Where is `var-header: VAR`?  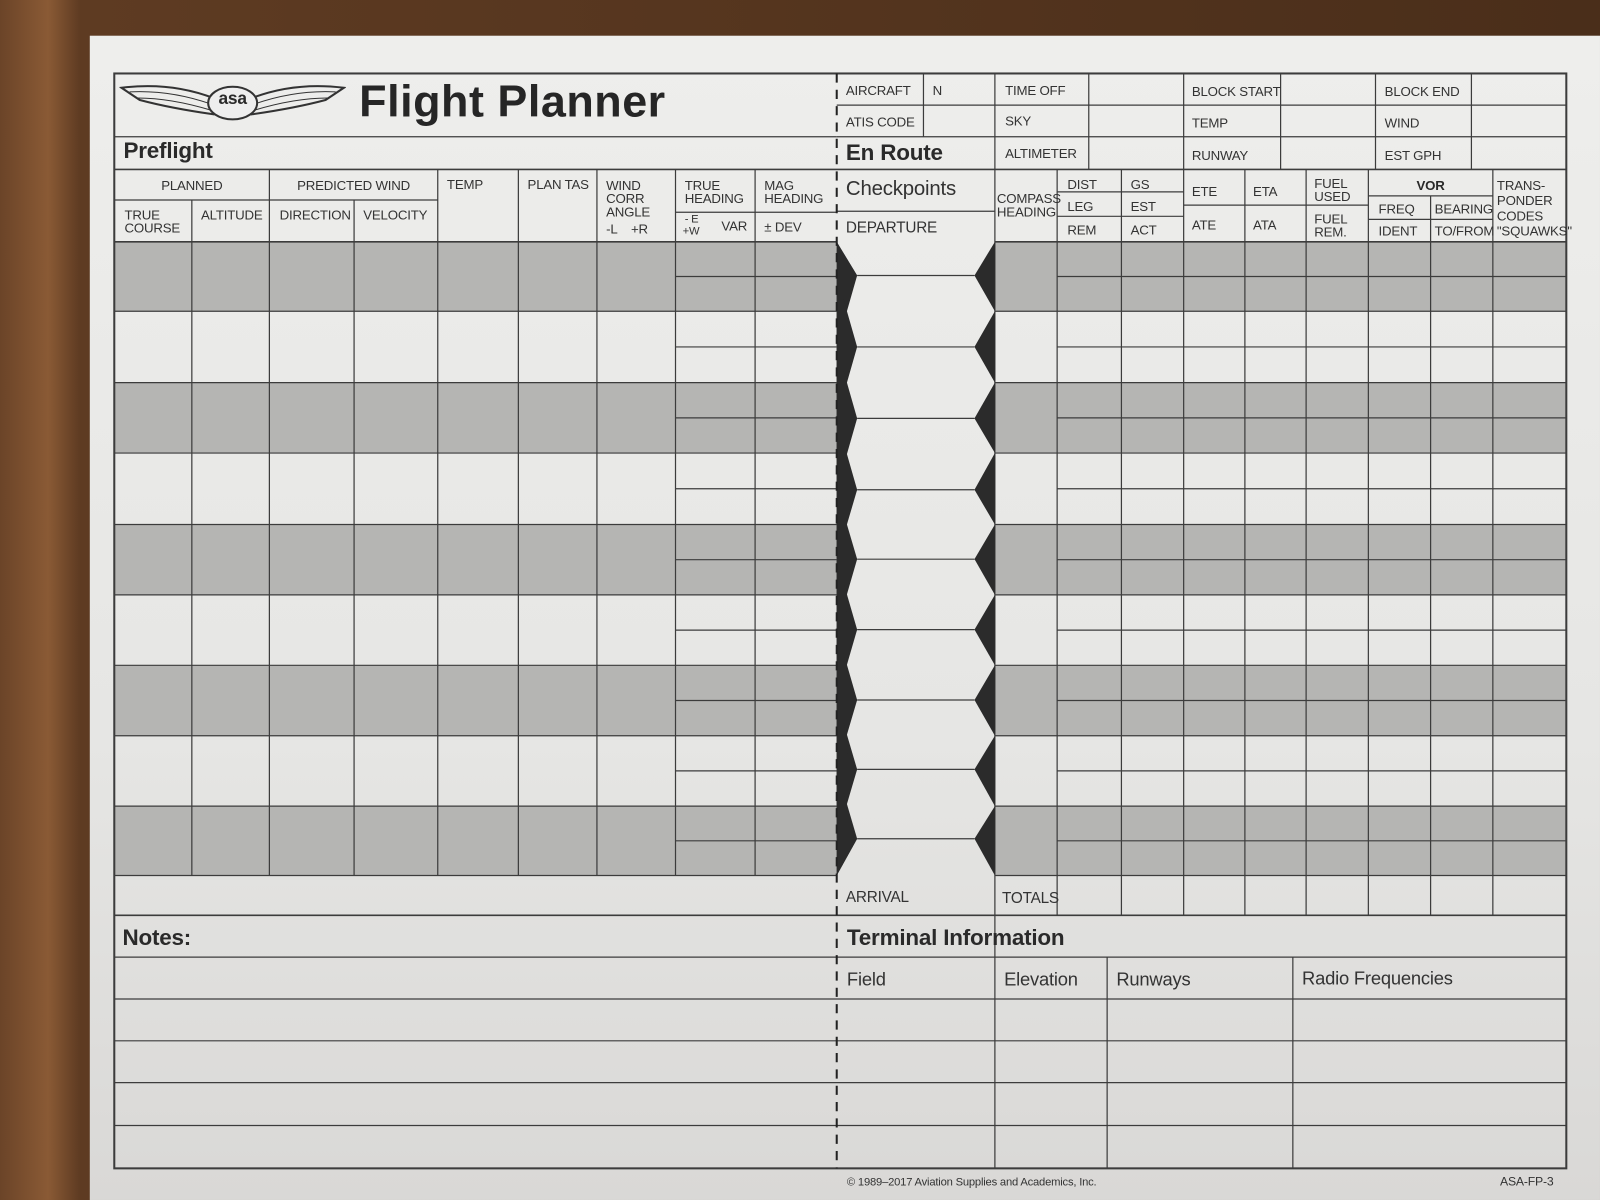
var-header: VAR is located at coordinates (734, 226).